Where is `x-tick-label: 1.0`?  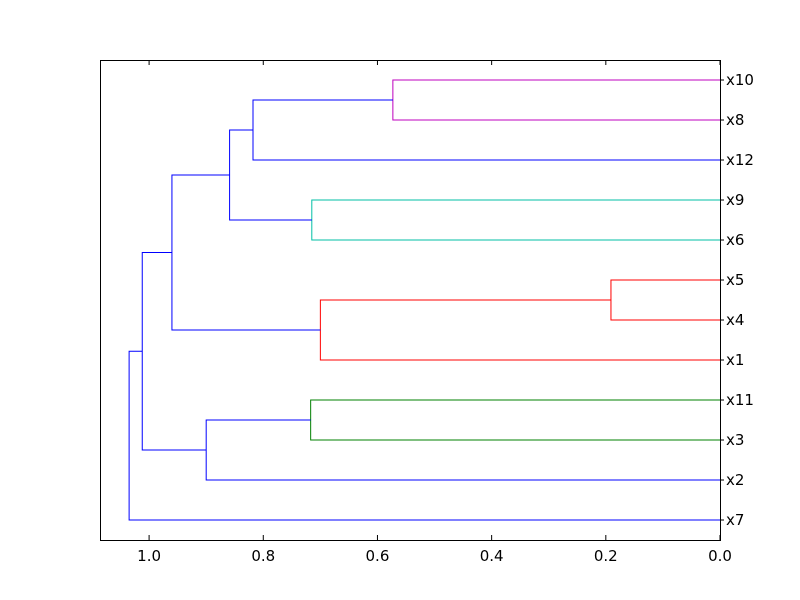 x-tick-label: 1.0 is located at coordinates (149, 556).